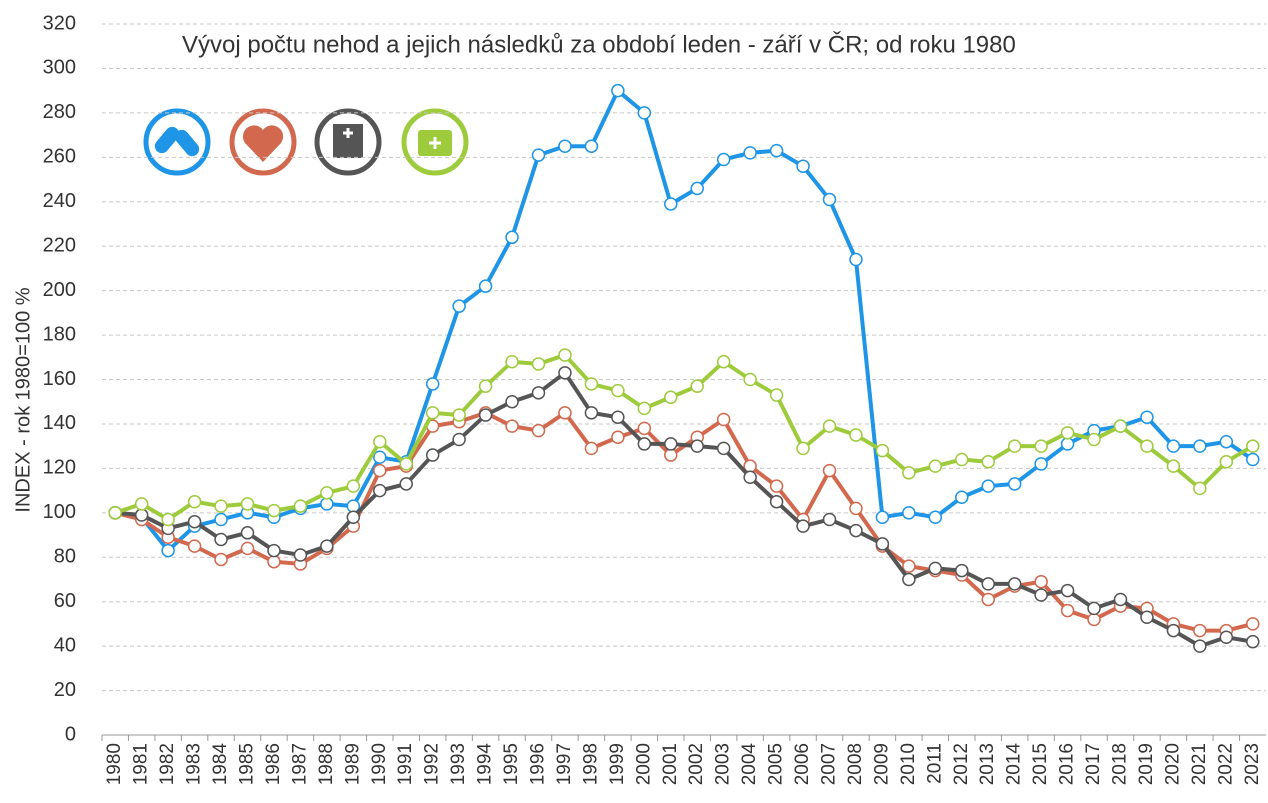 The image size is (1268, 803). What do you see at coordinates (432, 764) in the screenshot?
I see `x-tick-label: 1992` at bounding box center [432, 764].